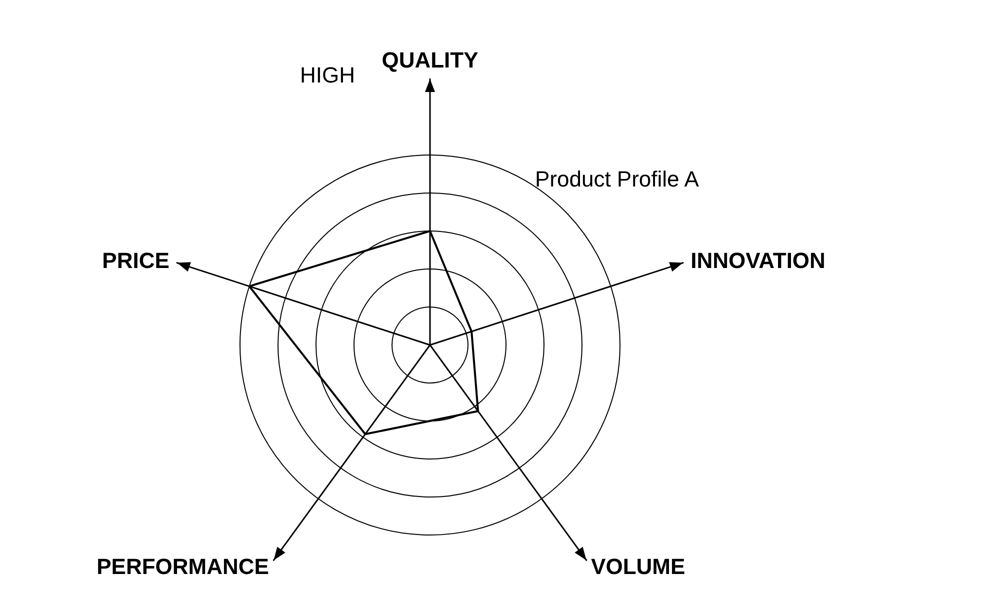 Image resolution: width=993 pixels, height=607 pixels. I want to click on spoke-label: PERFORMANCE, so click(182, 567).